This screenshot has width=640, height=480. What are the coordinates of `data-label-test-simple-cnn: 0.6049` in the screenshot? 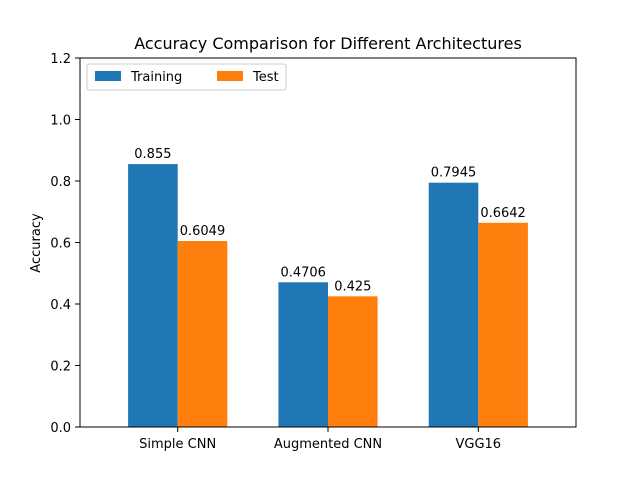 It's located at (203, 231).